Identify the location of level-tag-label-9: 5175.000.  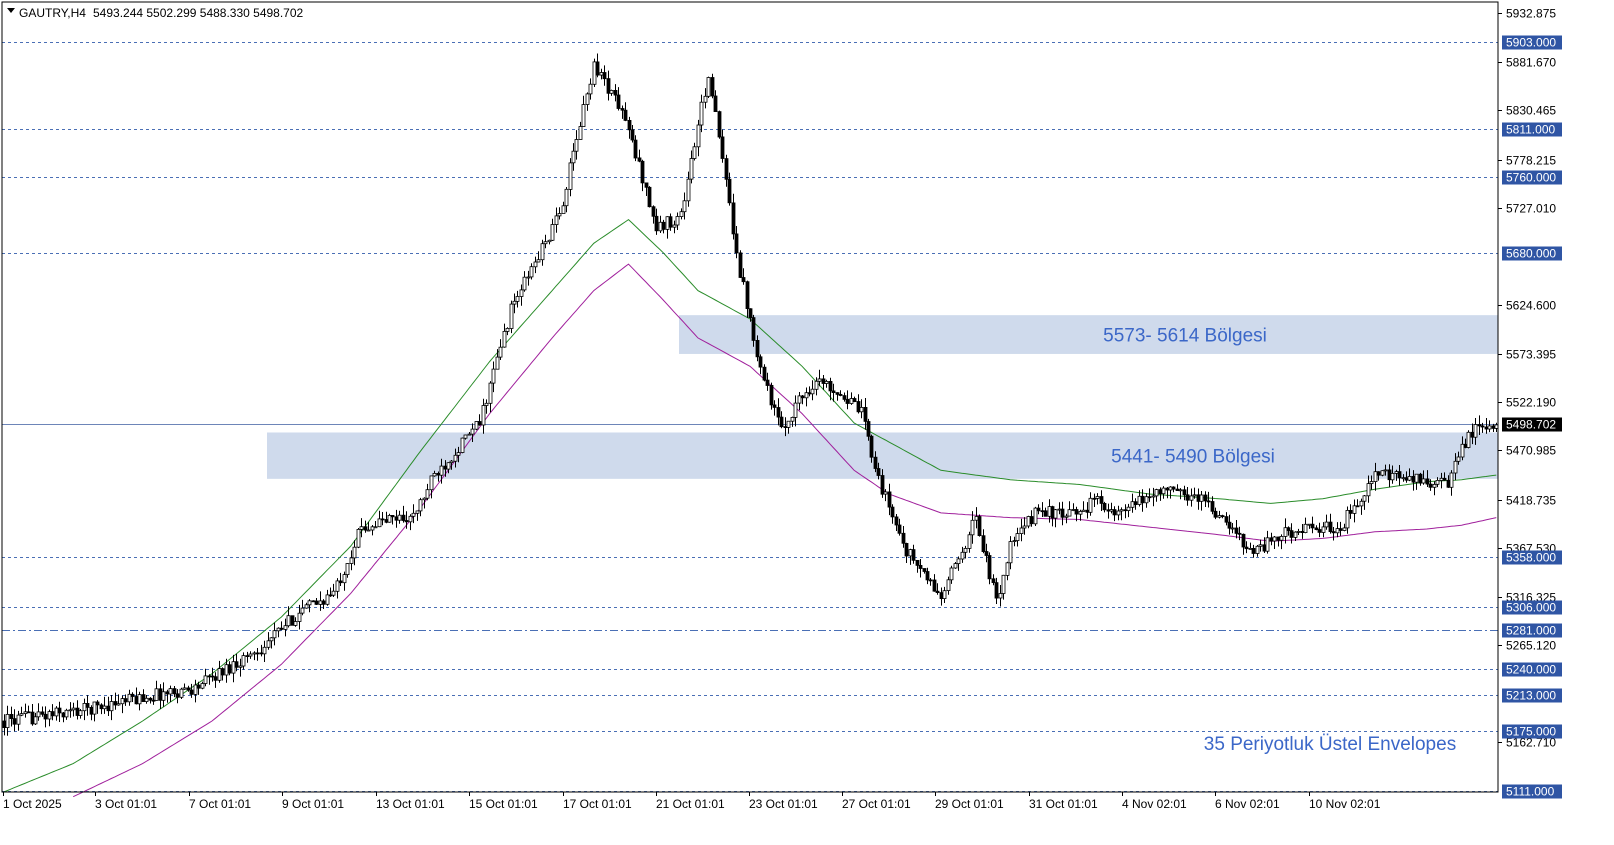
(1531, 732).